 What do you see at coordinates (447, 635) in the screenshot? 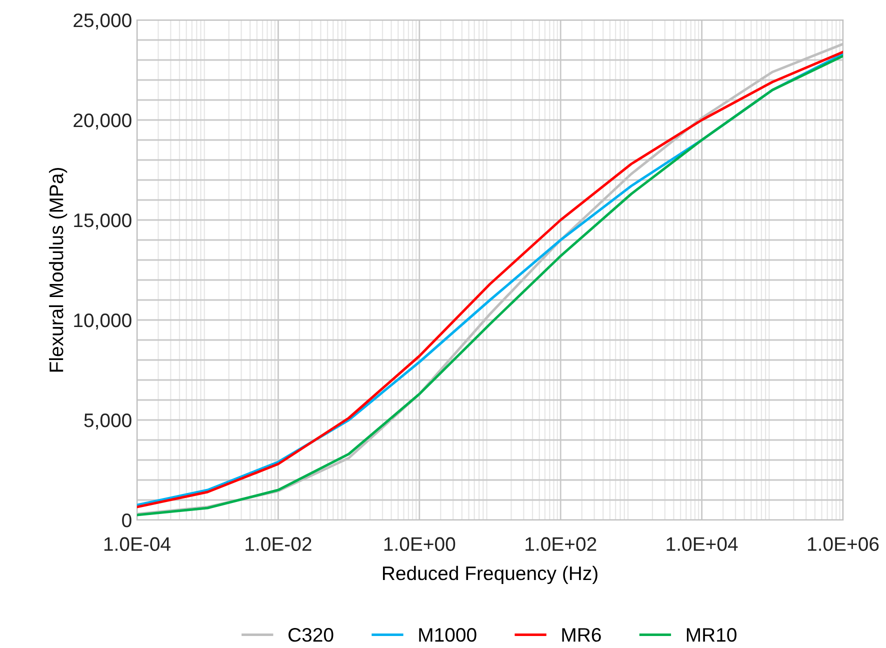
I see `legend-label: M1000` at bounding box center [447, 635].